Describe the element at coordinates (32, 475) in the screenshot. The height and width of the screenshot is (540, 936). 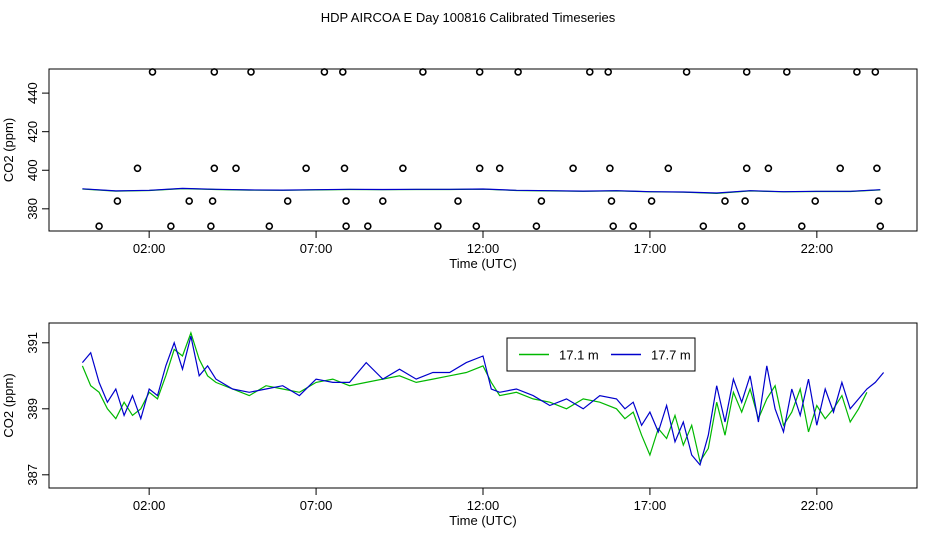
I see `y-tick-label: 387` at that location.